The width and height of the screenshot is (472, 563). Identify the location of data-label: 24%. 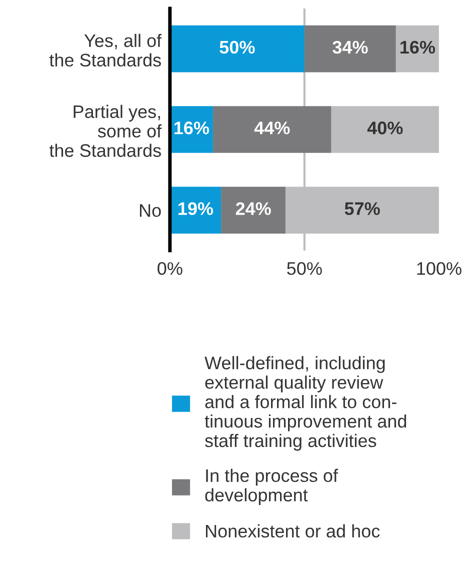
(253, 208).